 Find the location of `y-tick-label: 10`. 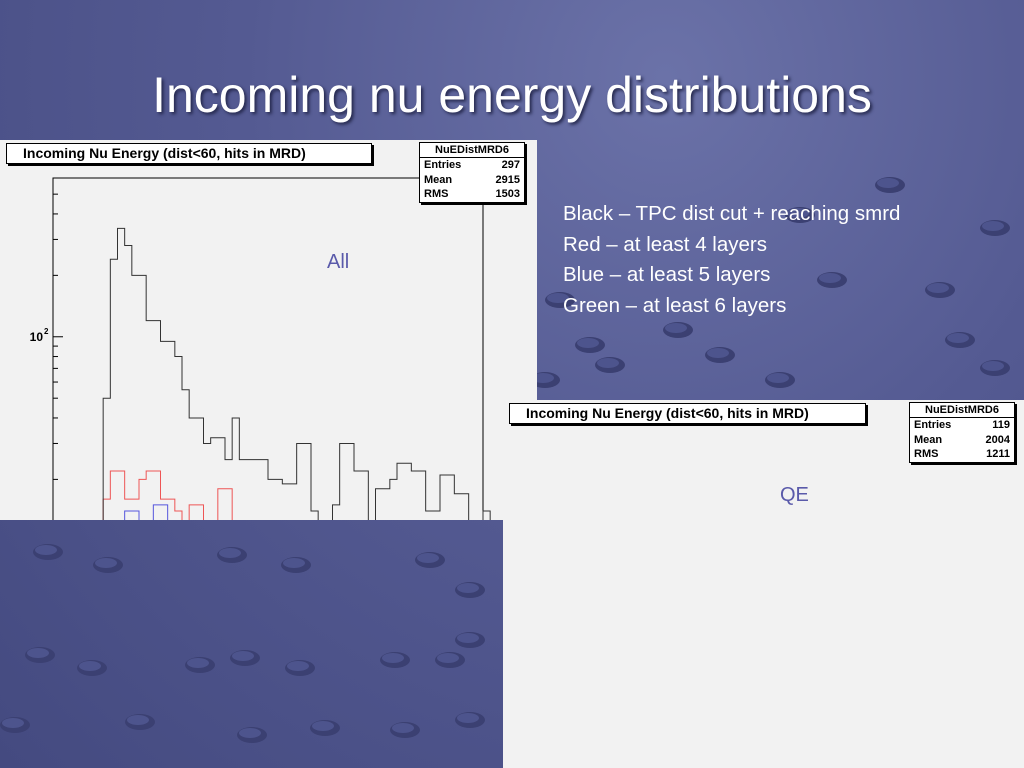

y-tick-label: 10 is located at coordinates (37, 337).